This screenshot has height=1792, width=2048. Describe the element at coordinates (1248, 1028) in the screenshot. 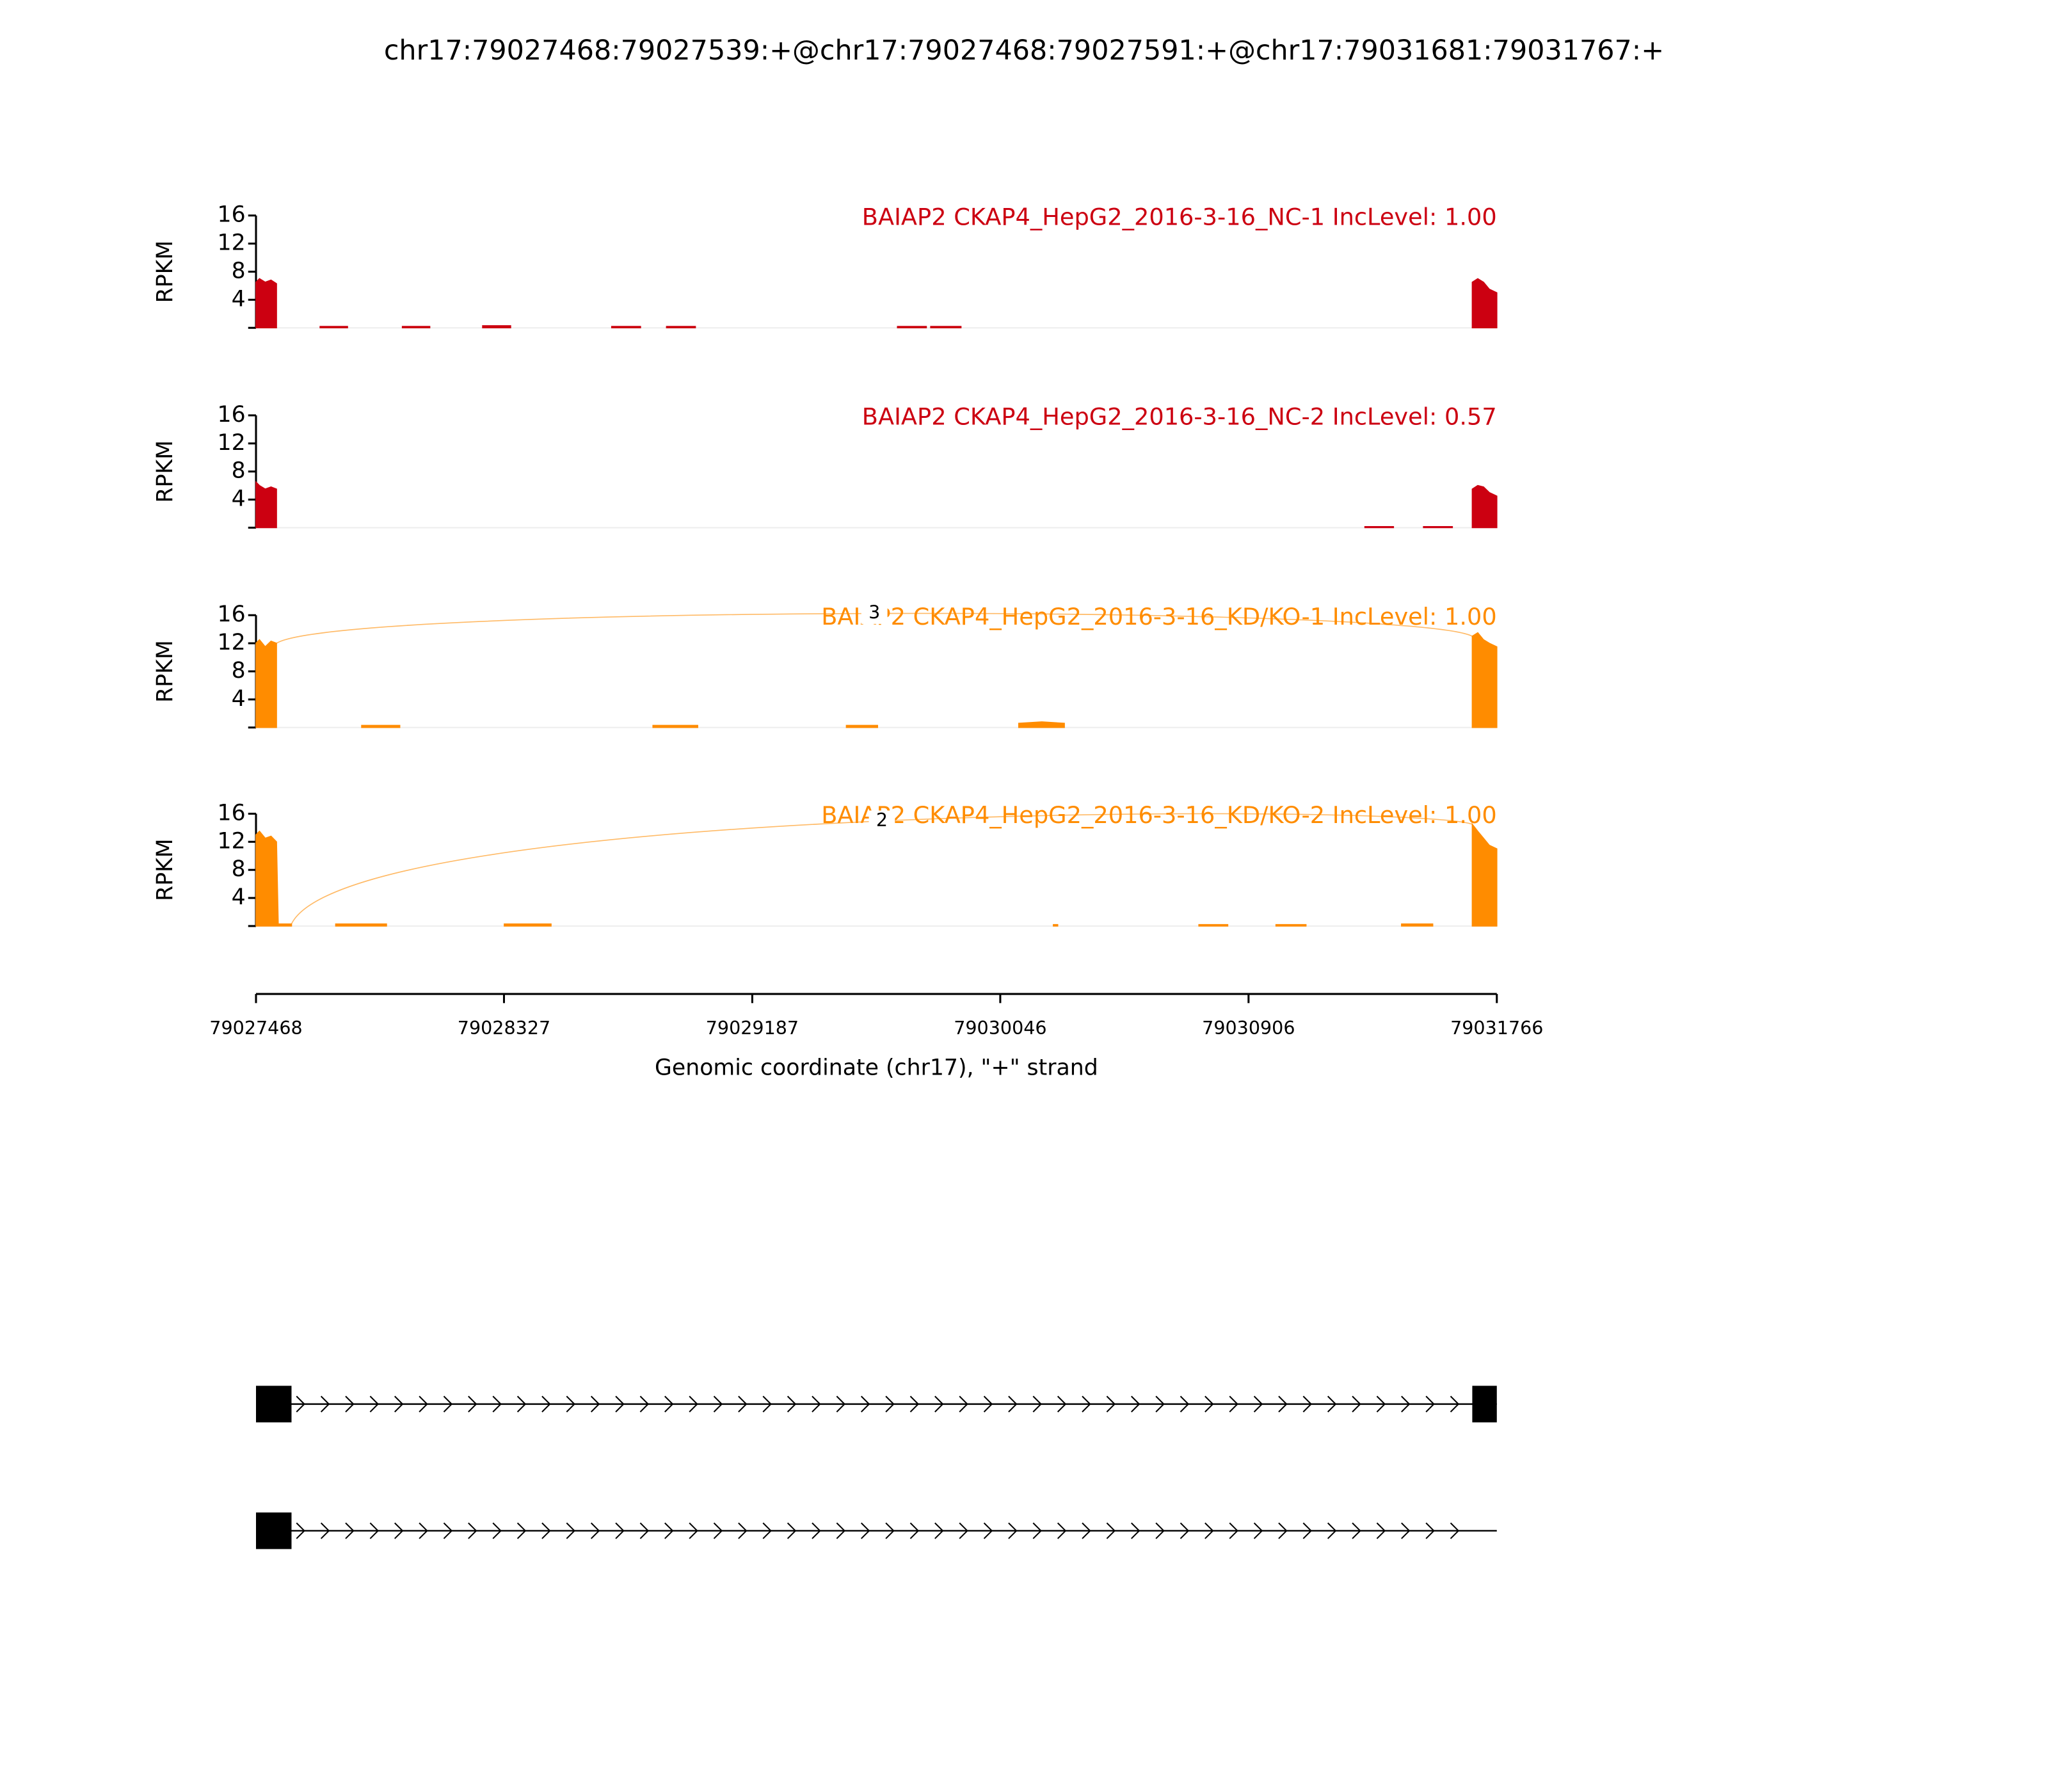

I see `x-tick-label: 79030906` at that location.